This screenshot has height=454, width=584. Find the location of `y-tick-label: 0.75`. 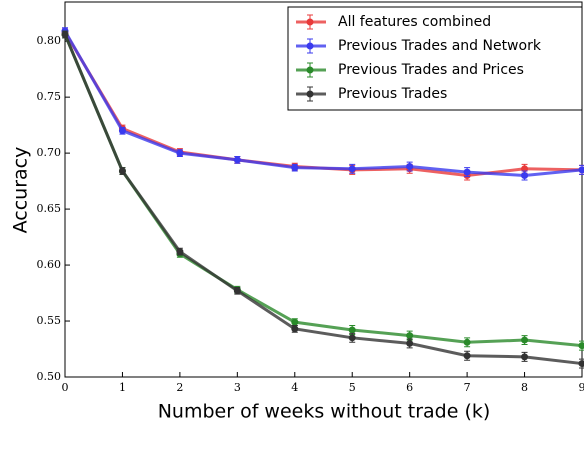

y-tick-label: 0.75 is located at coordinates (49, 96).